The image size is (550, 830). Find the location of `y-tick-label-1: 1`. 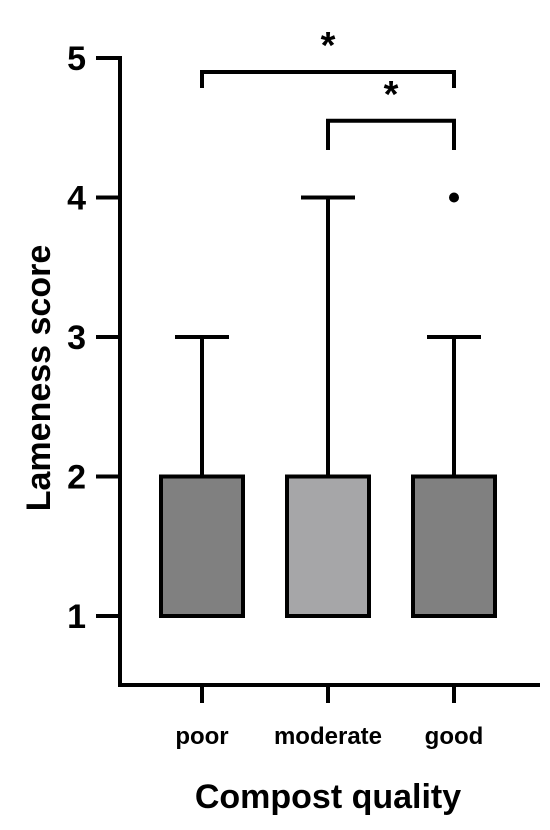

y-tick-label-1: 1 is located at coordinates (76, 617).